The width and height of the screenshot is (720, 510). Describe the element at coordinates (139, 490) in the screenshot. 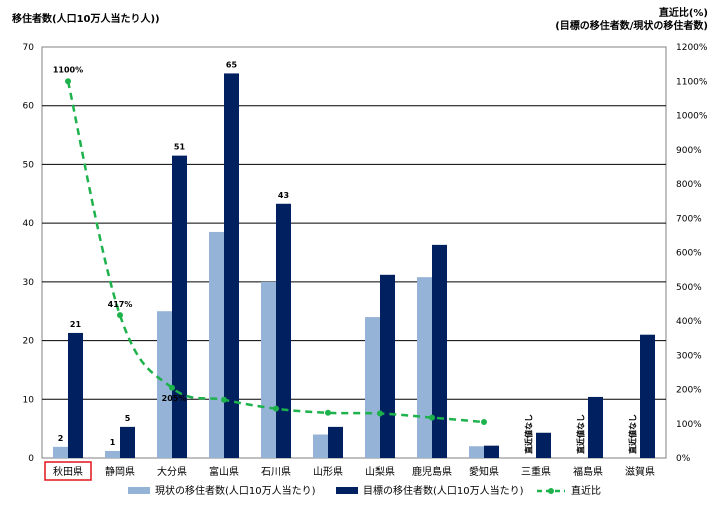

I see `legend-swatch-current` at that location.